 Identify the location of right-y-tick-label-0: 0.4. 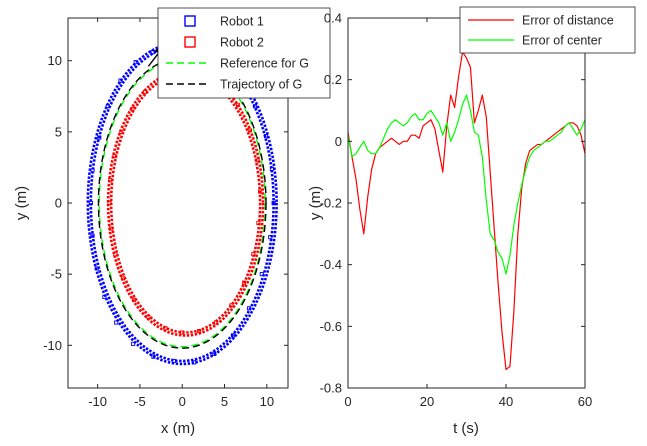
(333, 18).